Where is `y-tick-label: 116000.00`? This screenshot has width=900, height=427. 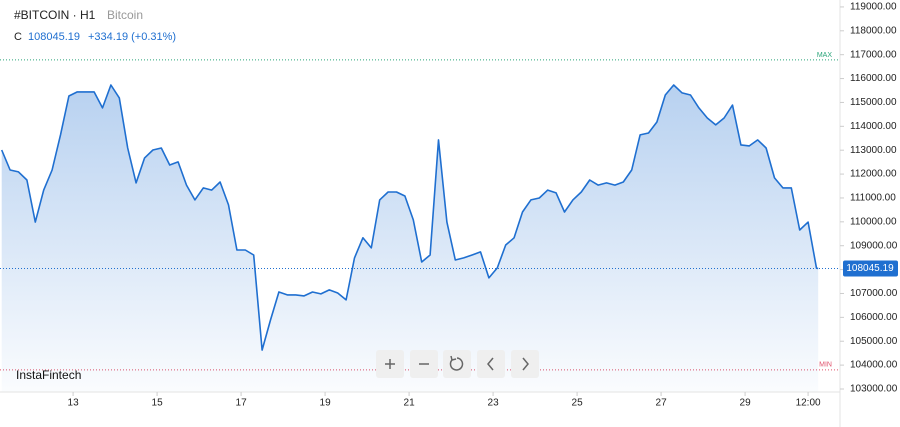 y-tick-label: 116000.00 is located at coordinates (873, 78).